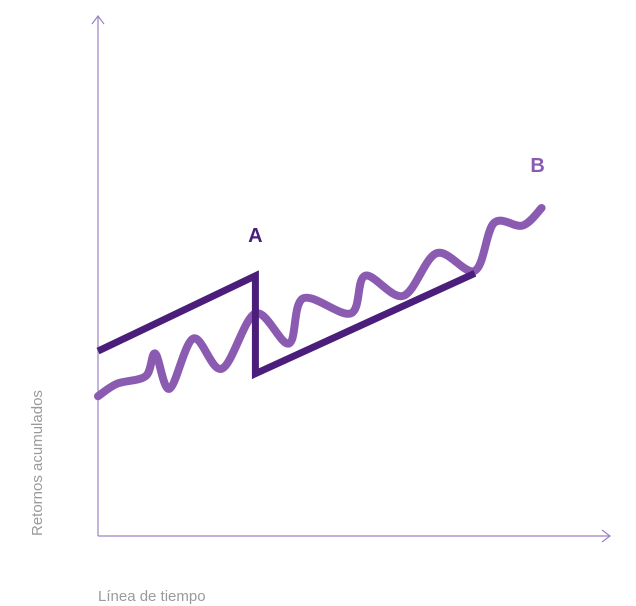 This screenshot has height=606, width=636. Describe the element at coordinates (37, 463) in the screenshot. I see `y-axis-label: Retornos acumulados` at that location.